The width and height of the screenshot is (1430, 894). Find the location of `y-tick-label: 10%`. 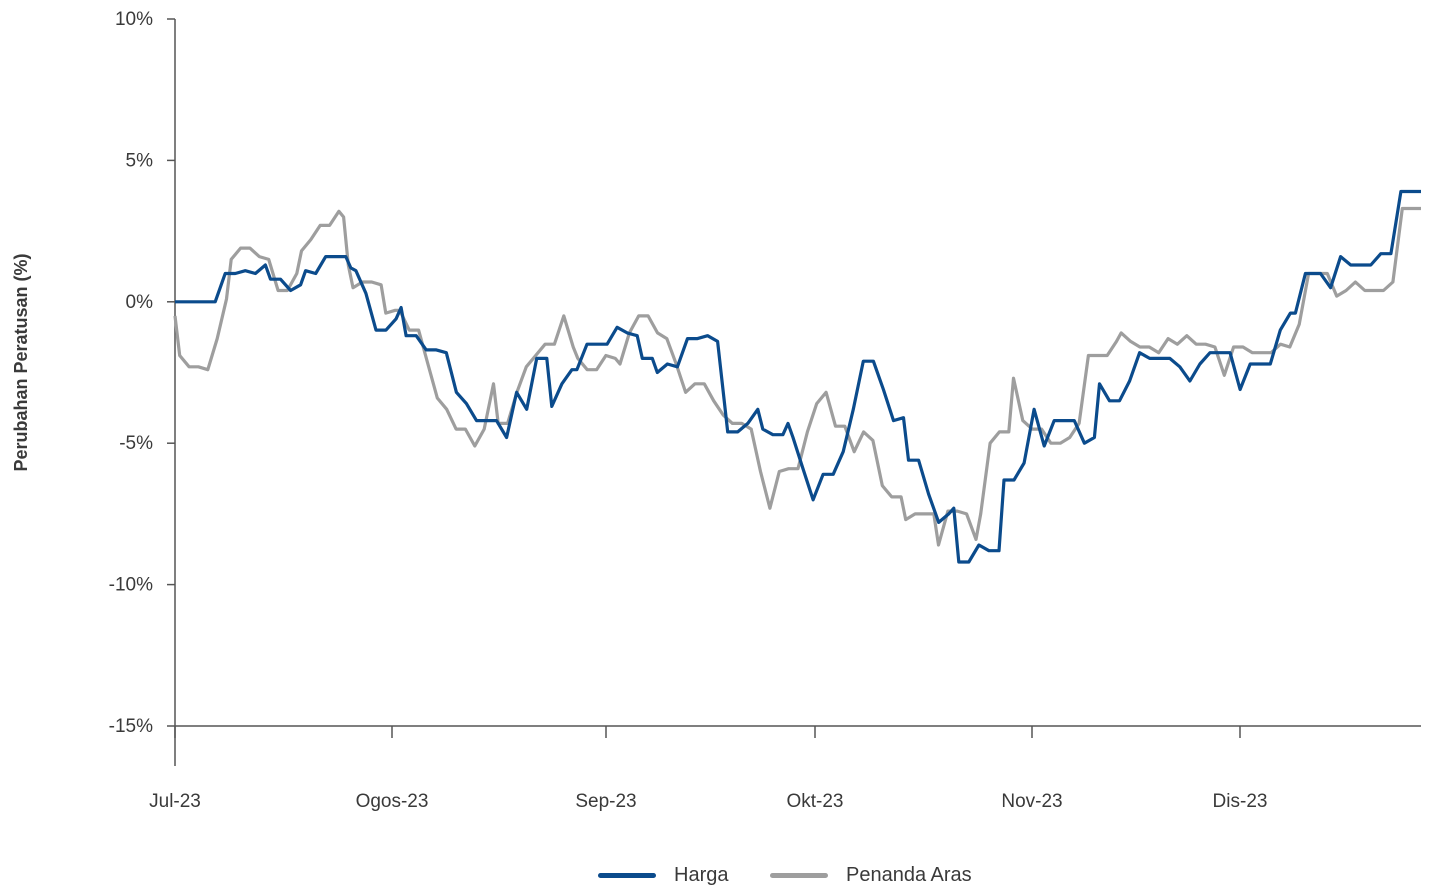

y-tick-label: 10% is located at coordinates (134, 19).